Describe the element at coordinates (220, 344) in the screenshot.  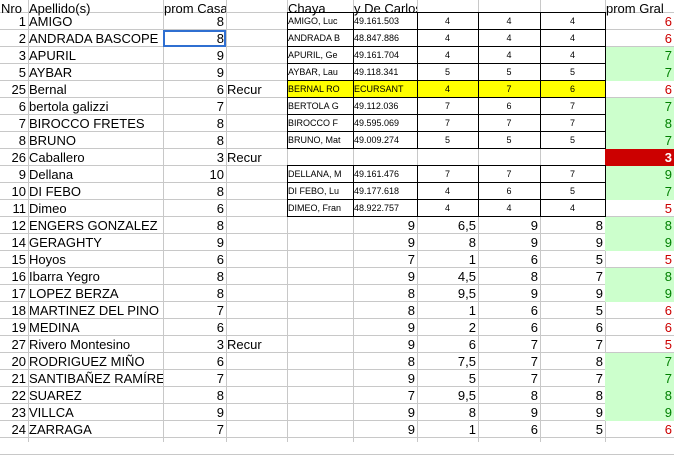
I see `row-prom-casas: 3` at that location.